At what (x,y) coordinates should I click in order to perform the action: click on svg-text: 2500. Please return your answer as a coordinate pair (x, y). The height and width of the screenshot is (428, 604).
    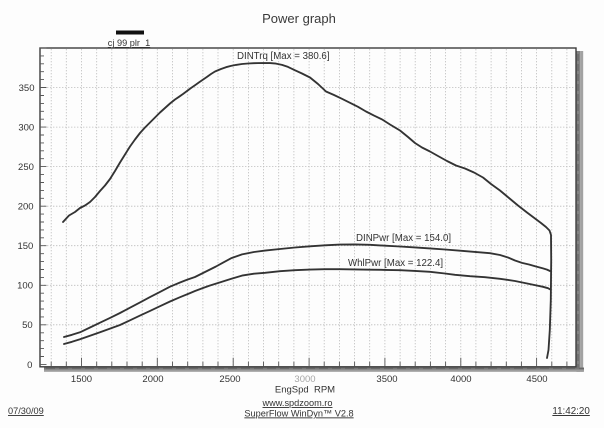
    Looking at the image, I should click on (229, 379).